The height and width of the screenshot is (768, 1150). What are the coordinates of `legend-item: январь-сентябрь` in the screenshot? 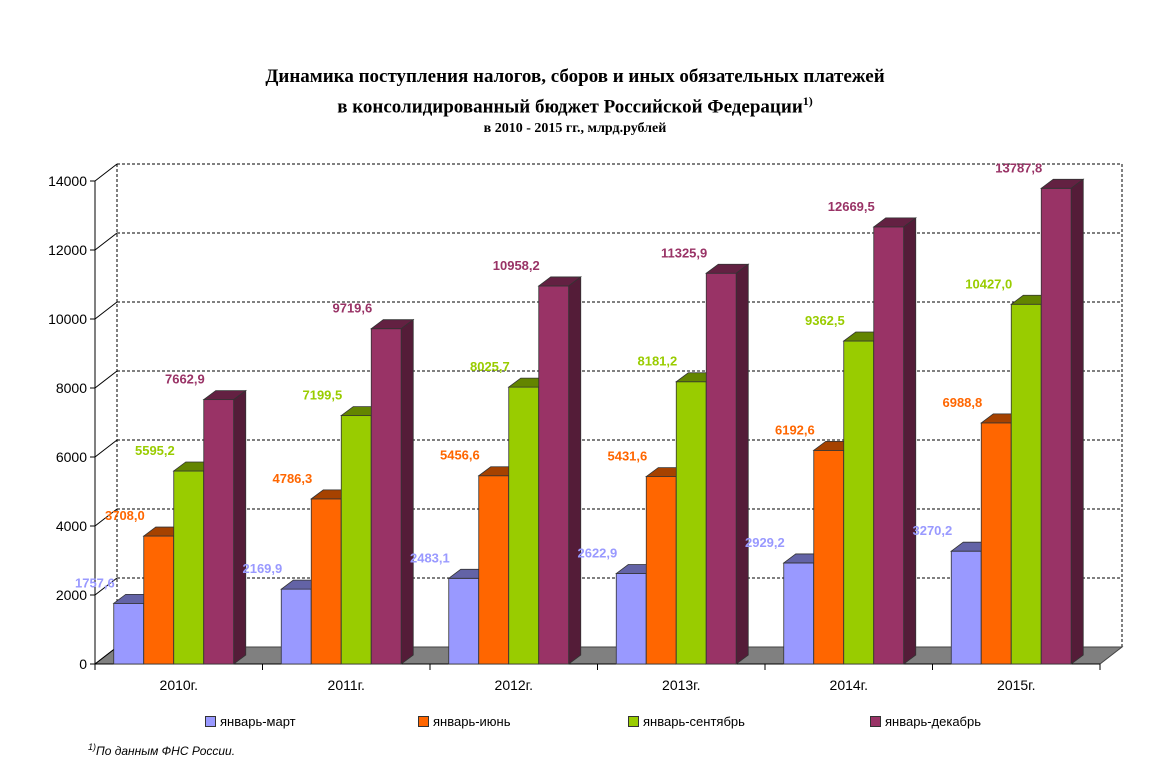 It's located at (686, 721).